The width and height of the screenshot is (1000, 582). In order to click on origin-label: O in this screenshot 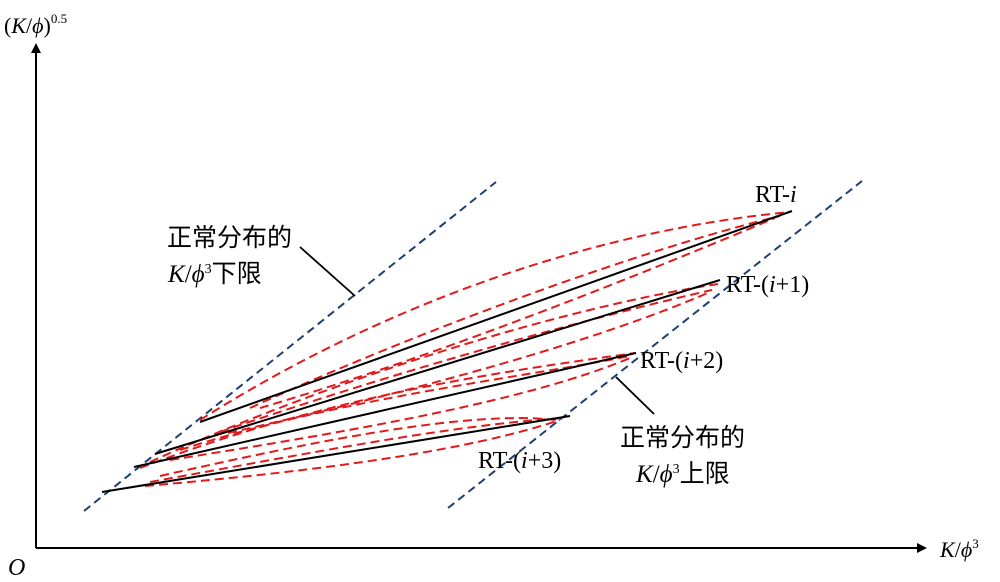, I will do `click(16, 568)`.